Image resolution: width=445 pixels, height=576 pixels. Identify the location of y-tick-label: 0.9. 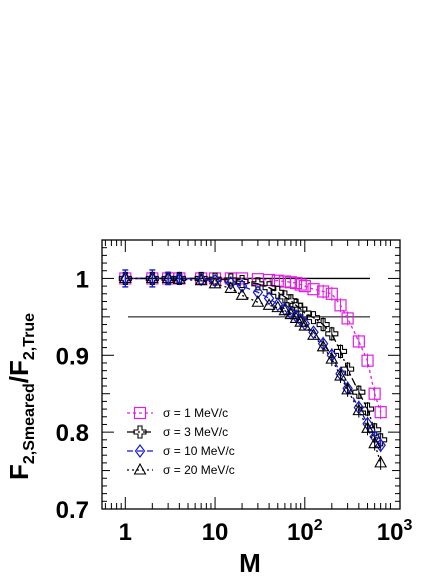
(72, 356).